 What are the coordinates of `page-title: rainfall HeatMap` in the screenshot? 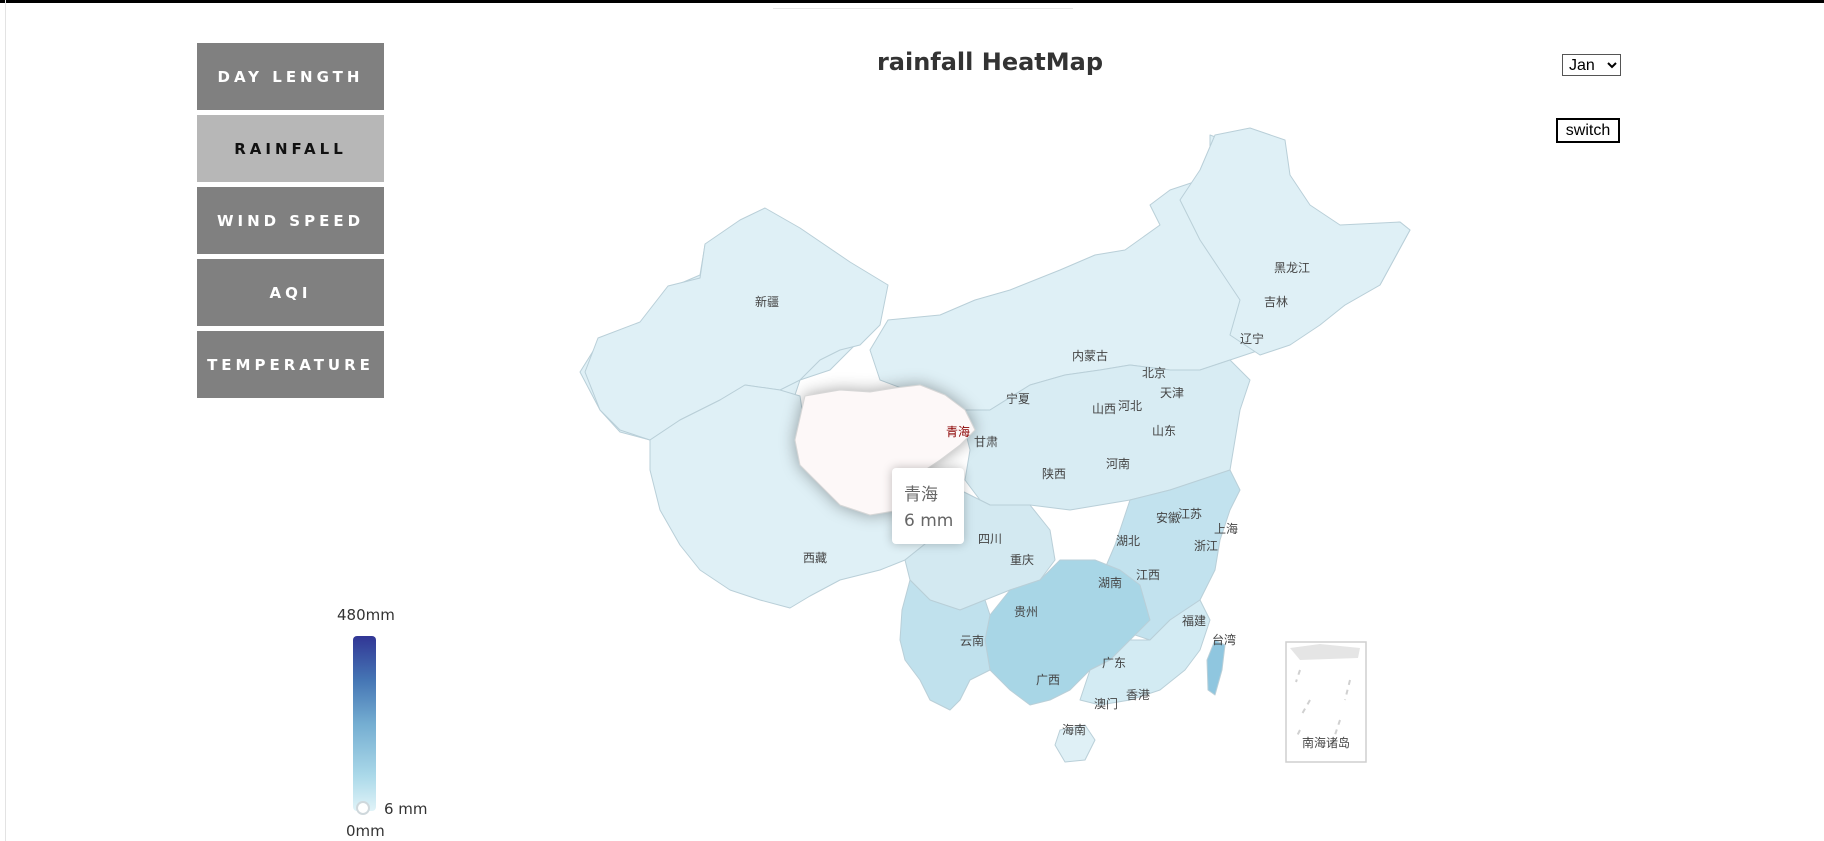 It's located at (990, 62).